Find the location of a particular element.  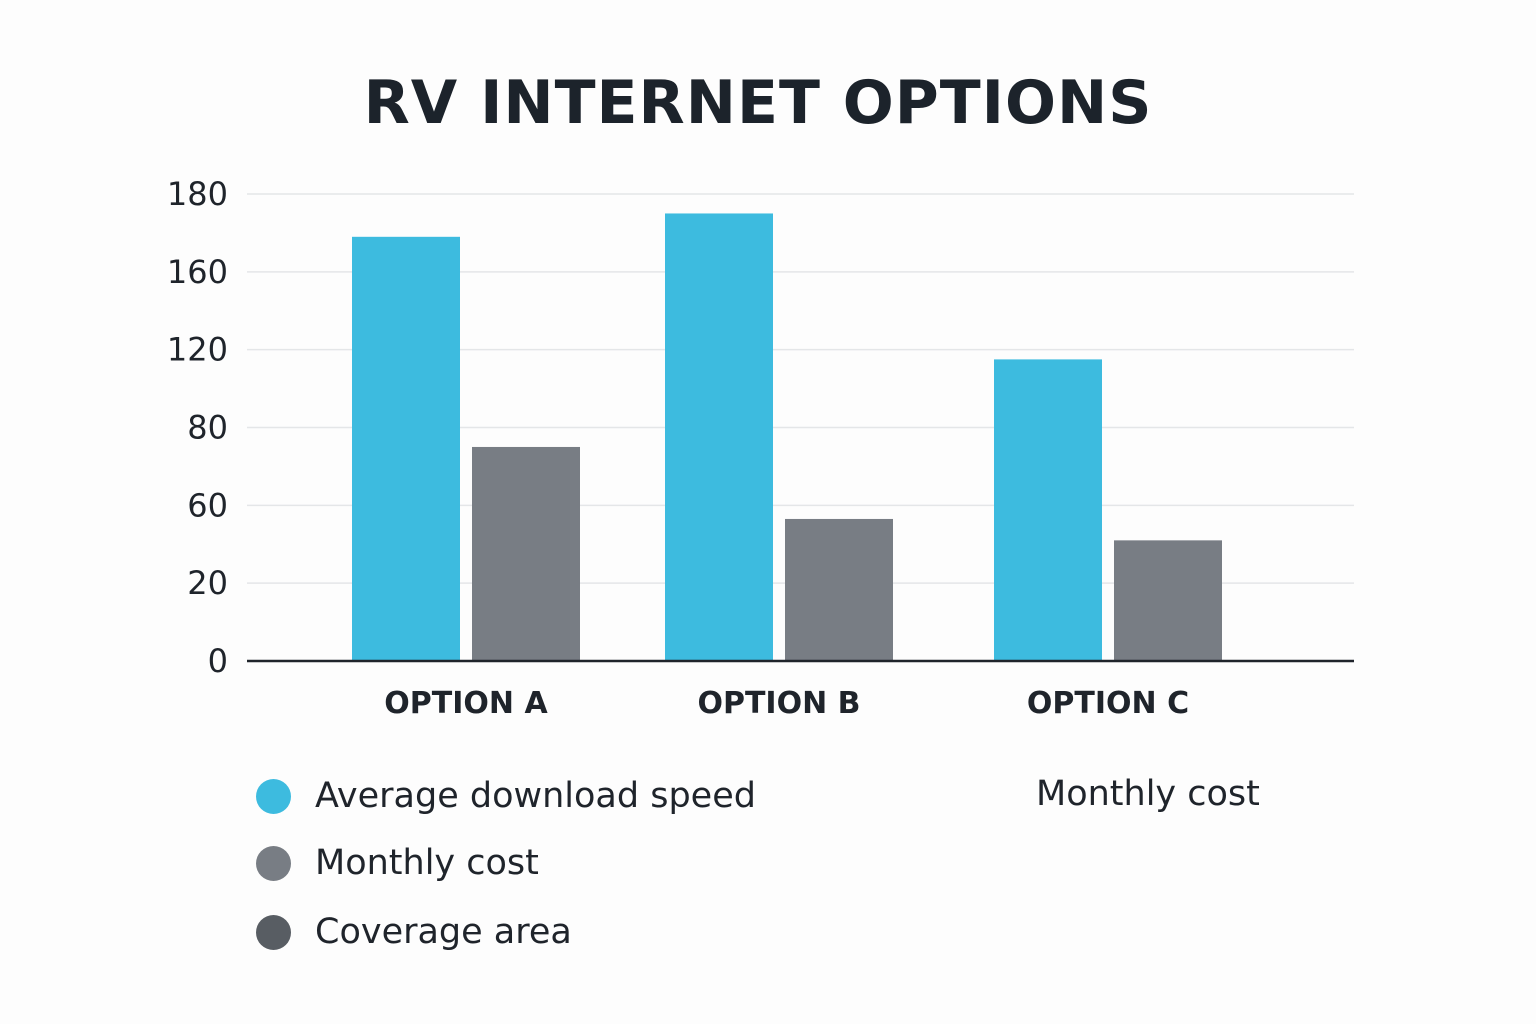

legend-item-coverage-area: Coverage area is located at coordinates (414, 932).